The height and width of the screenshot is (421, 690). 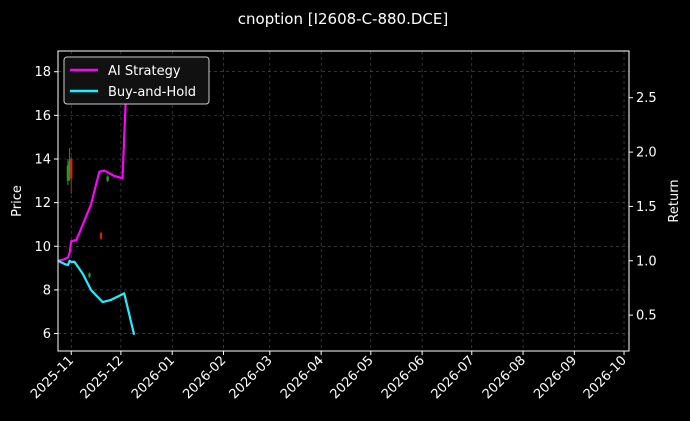 I want to click on y-tick-label-left: 10, so click(x=42, y=247).